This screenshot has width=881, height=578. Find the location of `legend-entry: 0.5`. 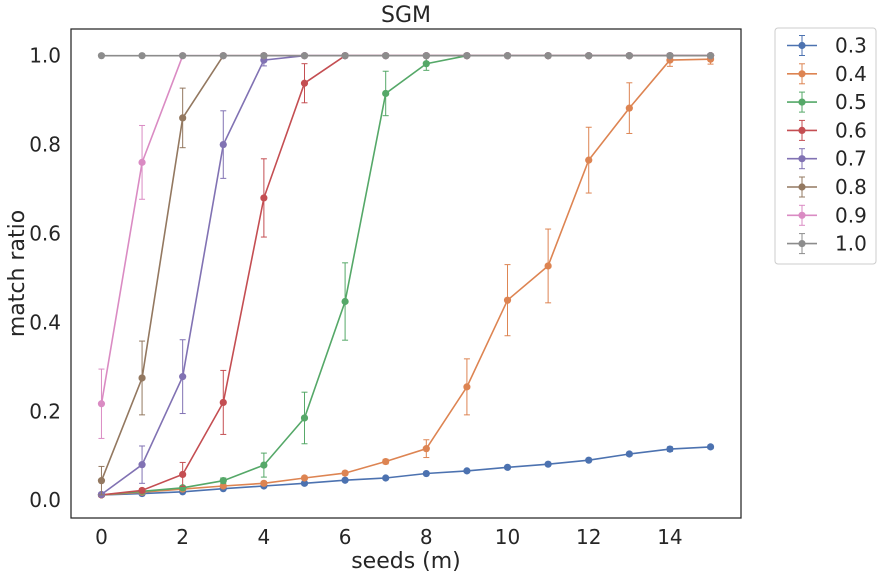

legend-entry: 0.5 is located at coordinates (827, 102).